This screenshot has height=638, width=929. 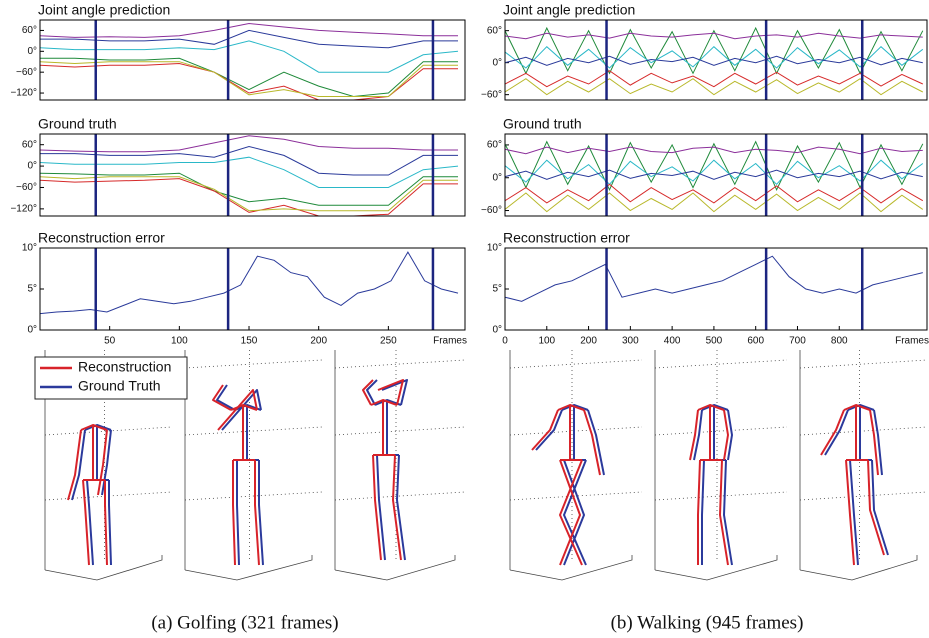 I want to click on x-tick-label: 50, so click(x=110, y=341).